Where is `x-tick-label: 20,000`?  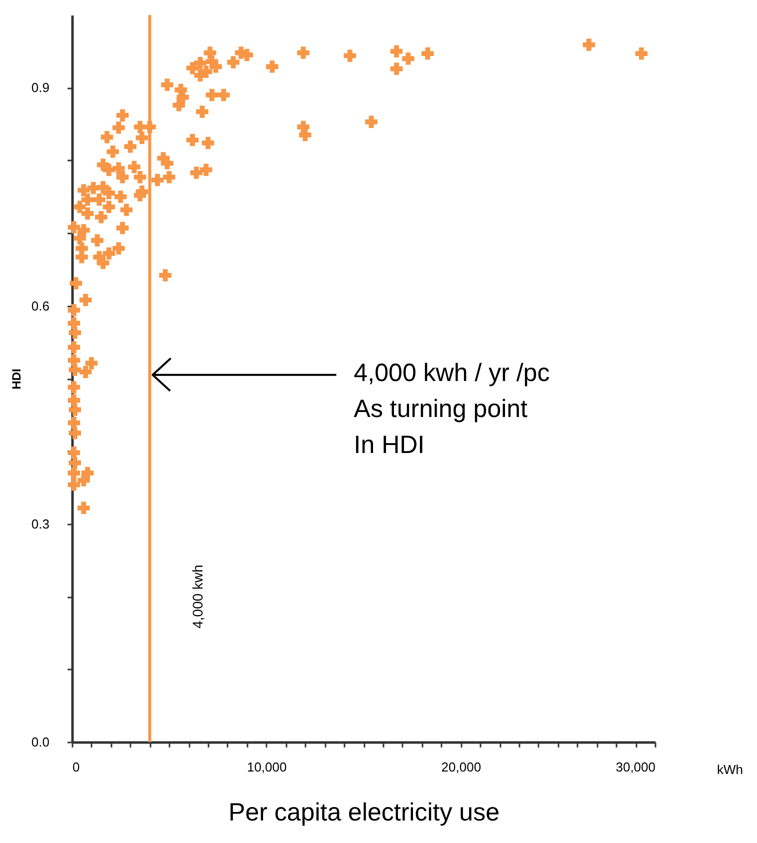
x-tick-label: 20,000 is located at coordinates (461, 767).